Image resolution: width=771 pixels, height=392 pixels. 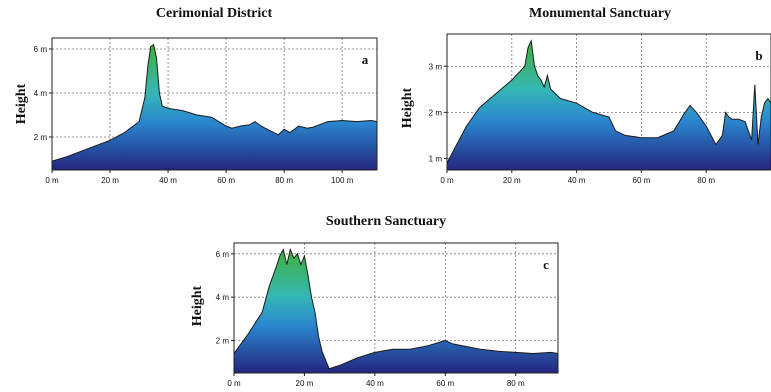 I want to click on y-tick-label-c: 4 m, so click(x=223, y=297).